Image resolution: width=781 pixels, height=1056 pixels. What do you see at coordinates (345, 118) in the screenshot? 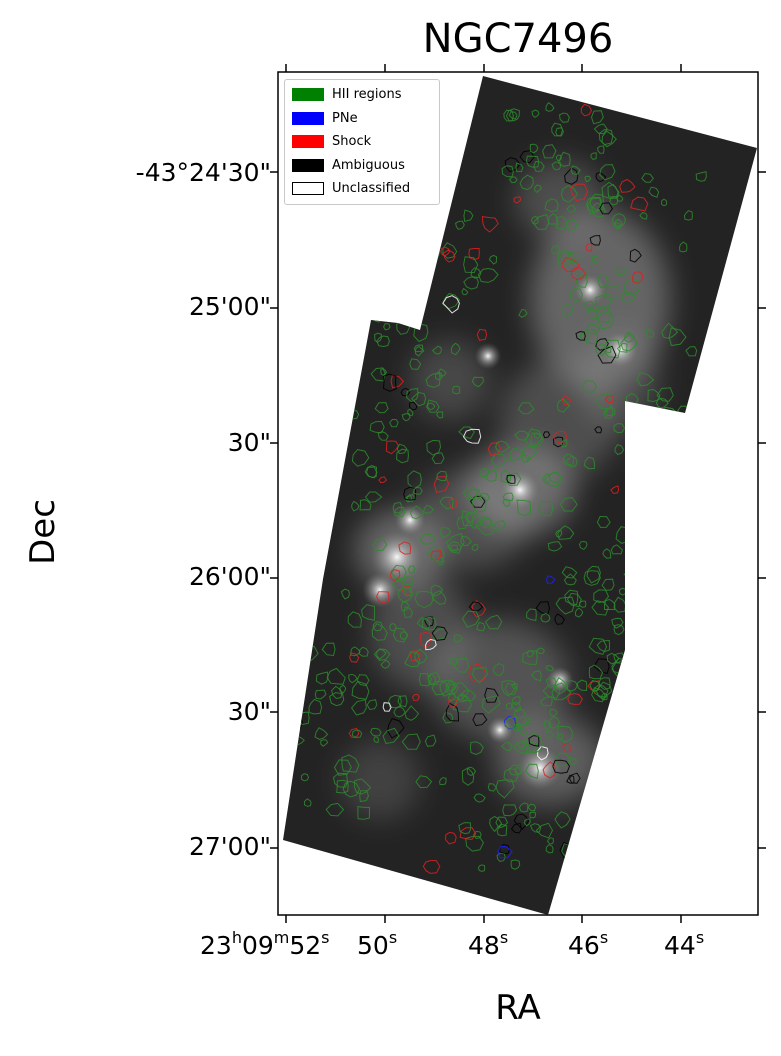
I see `legend-label: PNe` at bounding box center [345, 118].